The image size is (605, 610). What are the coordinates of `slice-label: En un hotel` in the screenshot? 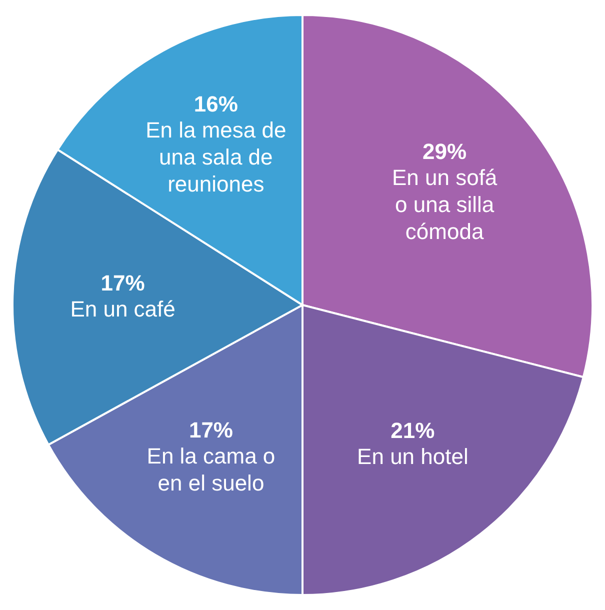 It's located at (412, 457).